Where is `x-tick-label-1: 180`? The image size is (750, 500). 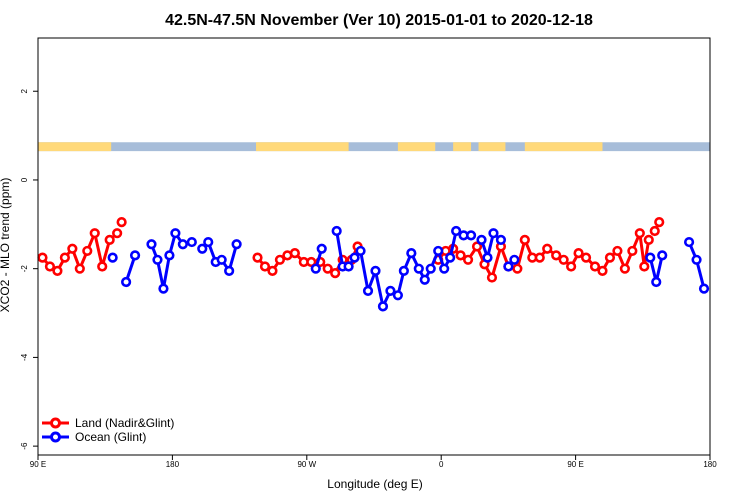
x-tick-label-1: 180 is located at coordinates (173, 464).